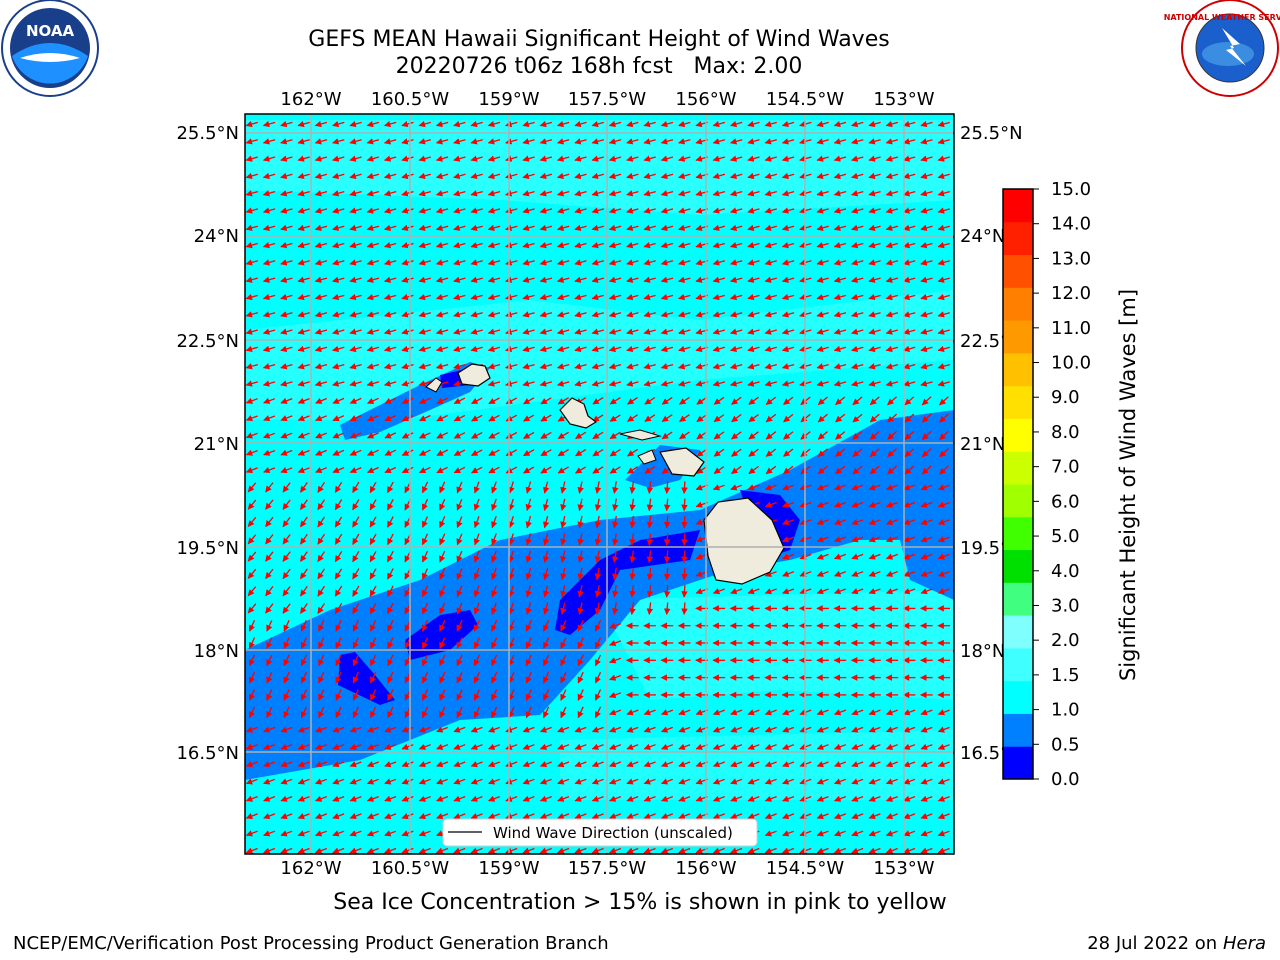 This screenshot has height=960, width=1280. I want to click on colorbar-segment, so click(1018, 697).